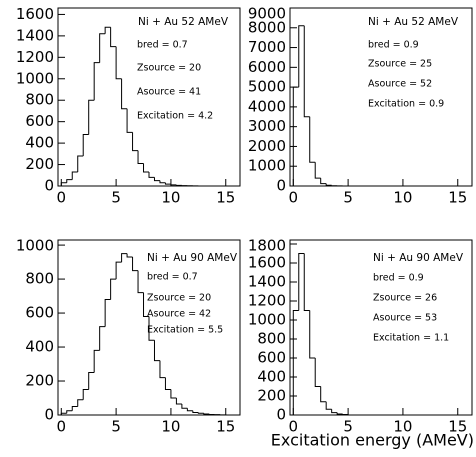 This screenshot has width=476, height=457. Describe the element at coordinates (267, 106) in the screenshot. I see `y-tick-label: 4000` at that location.